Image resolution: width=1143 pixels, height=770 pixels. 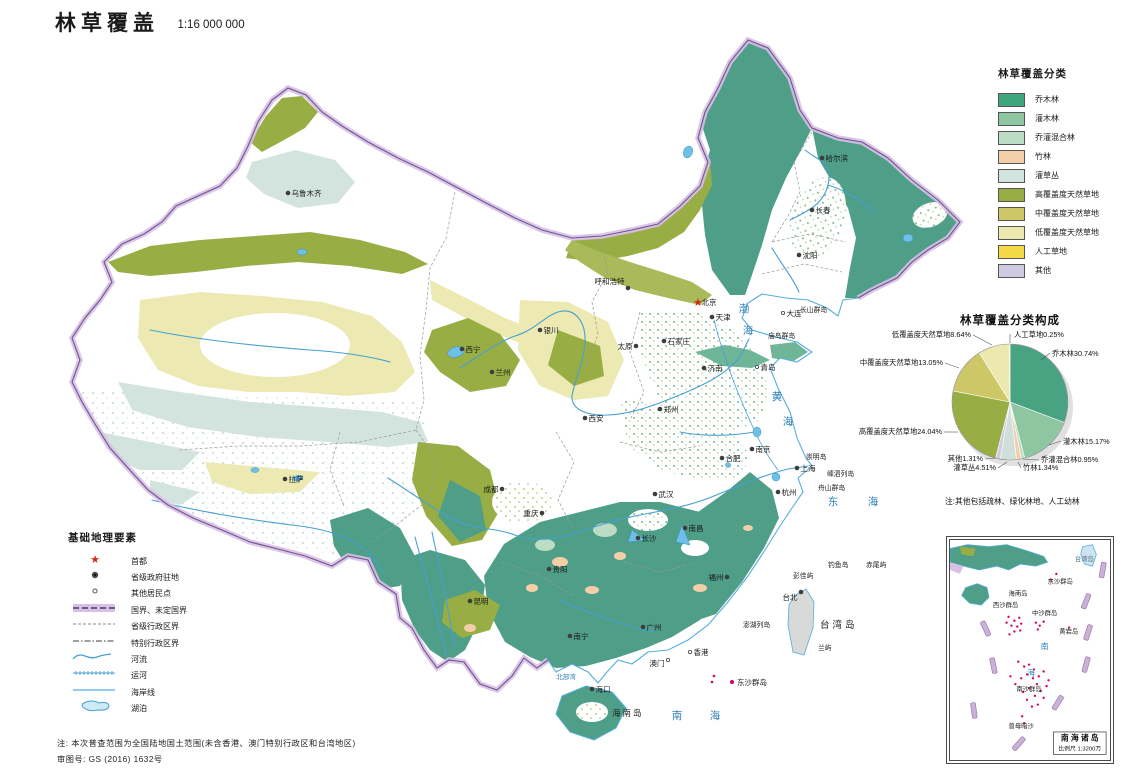 What do you see at coordinates (1032, 74) in the screenshot?
I see `coverage-legend-title: 林草覆盖分类` at bounding box center [1032, 74].